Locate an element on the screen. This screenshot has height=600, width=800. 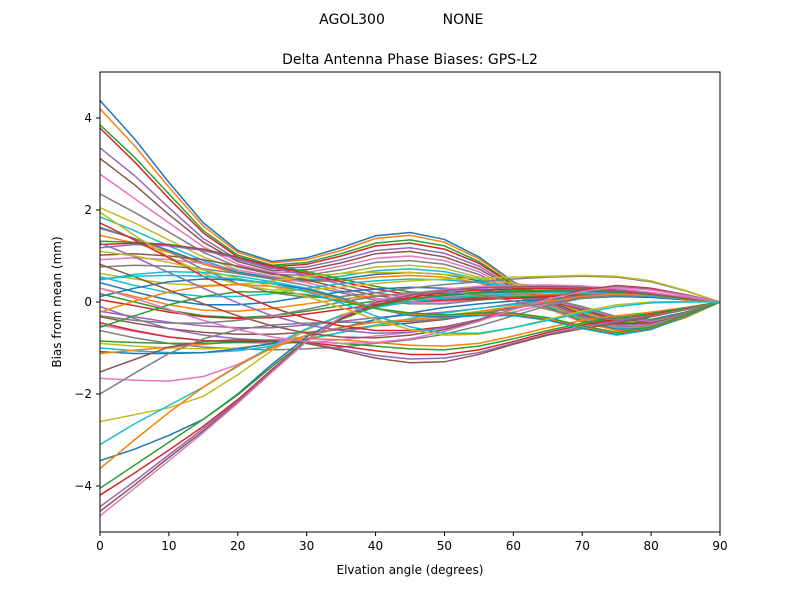
series-line-s10 is located at coordinates (410, 273).